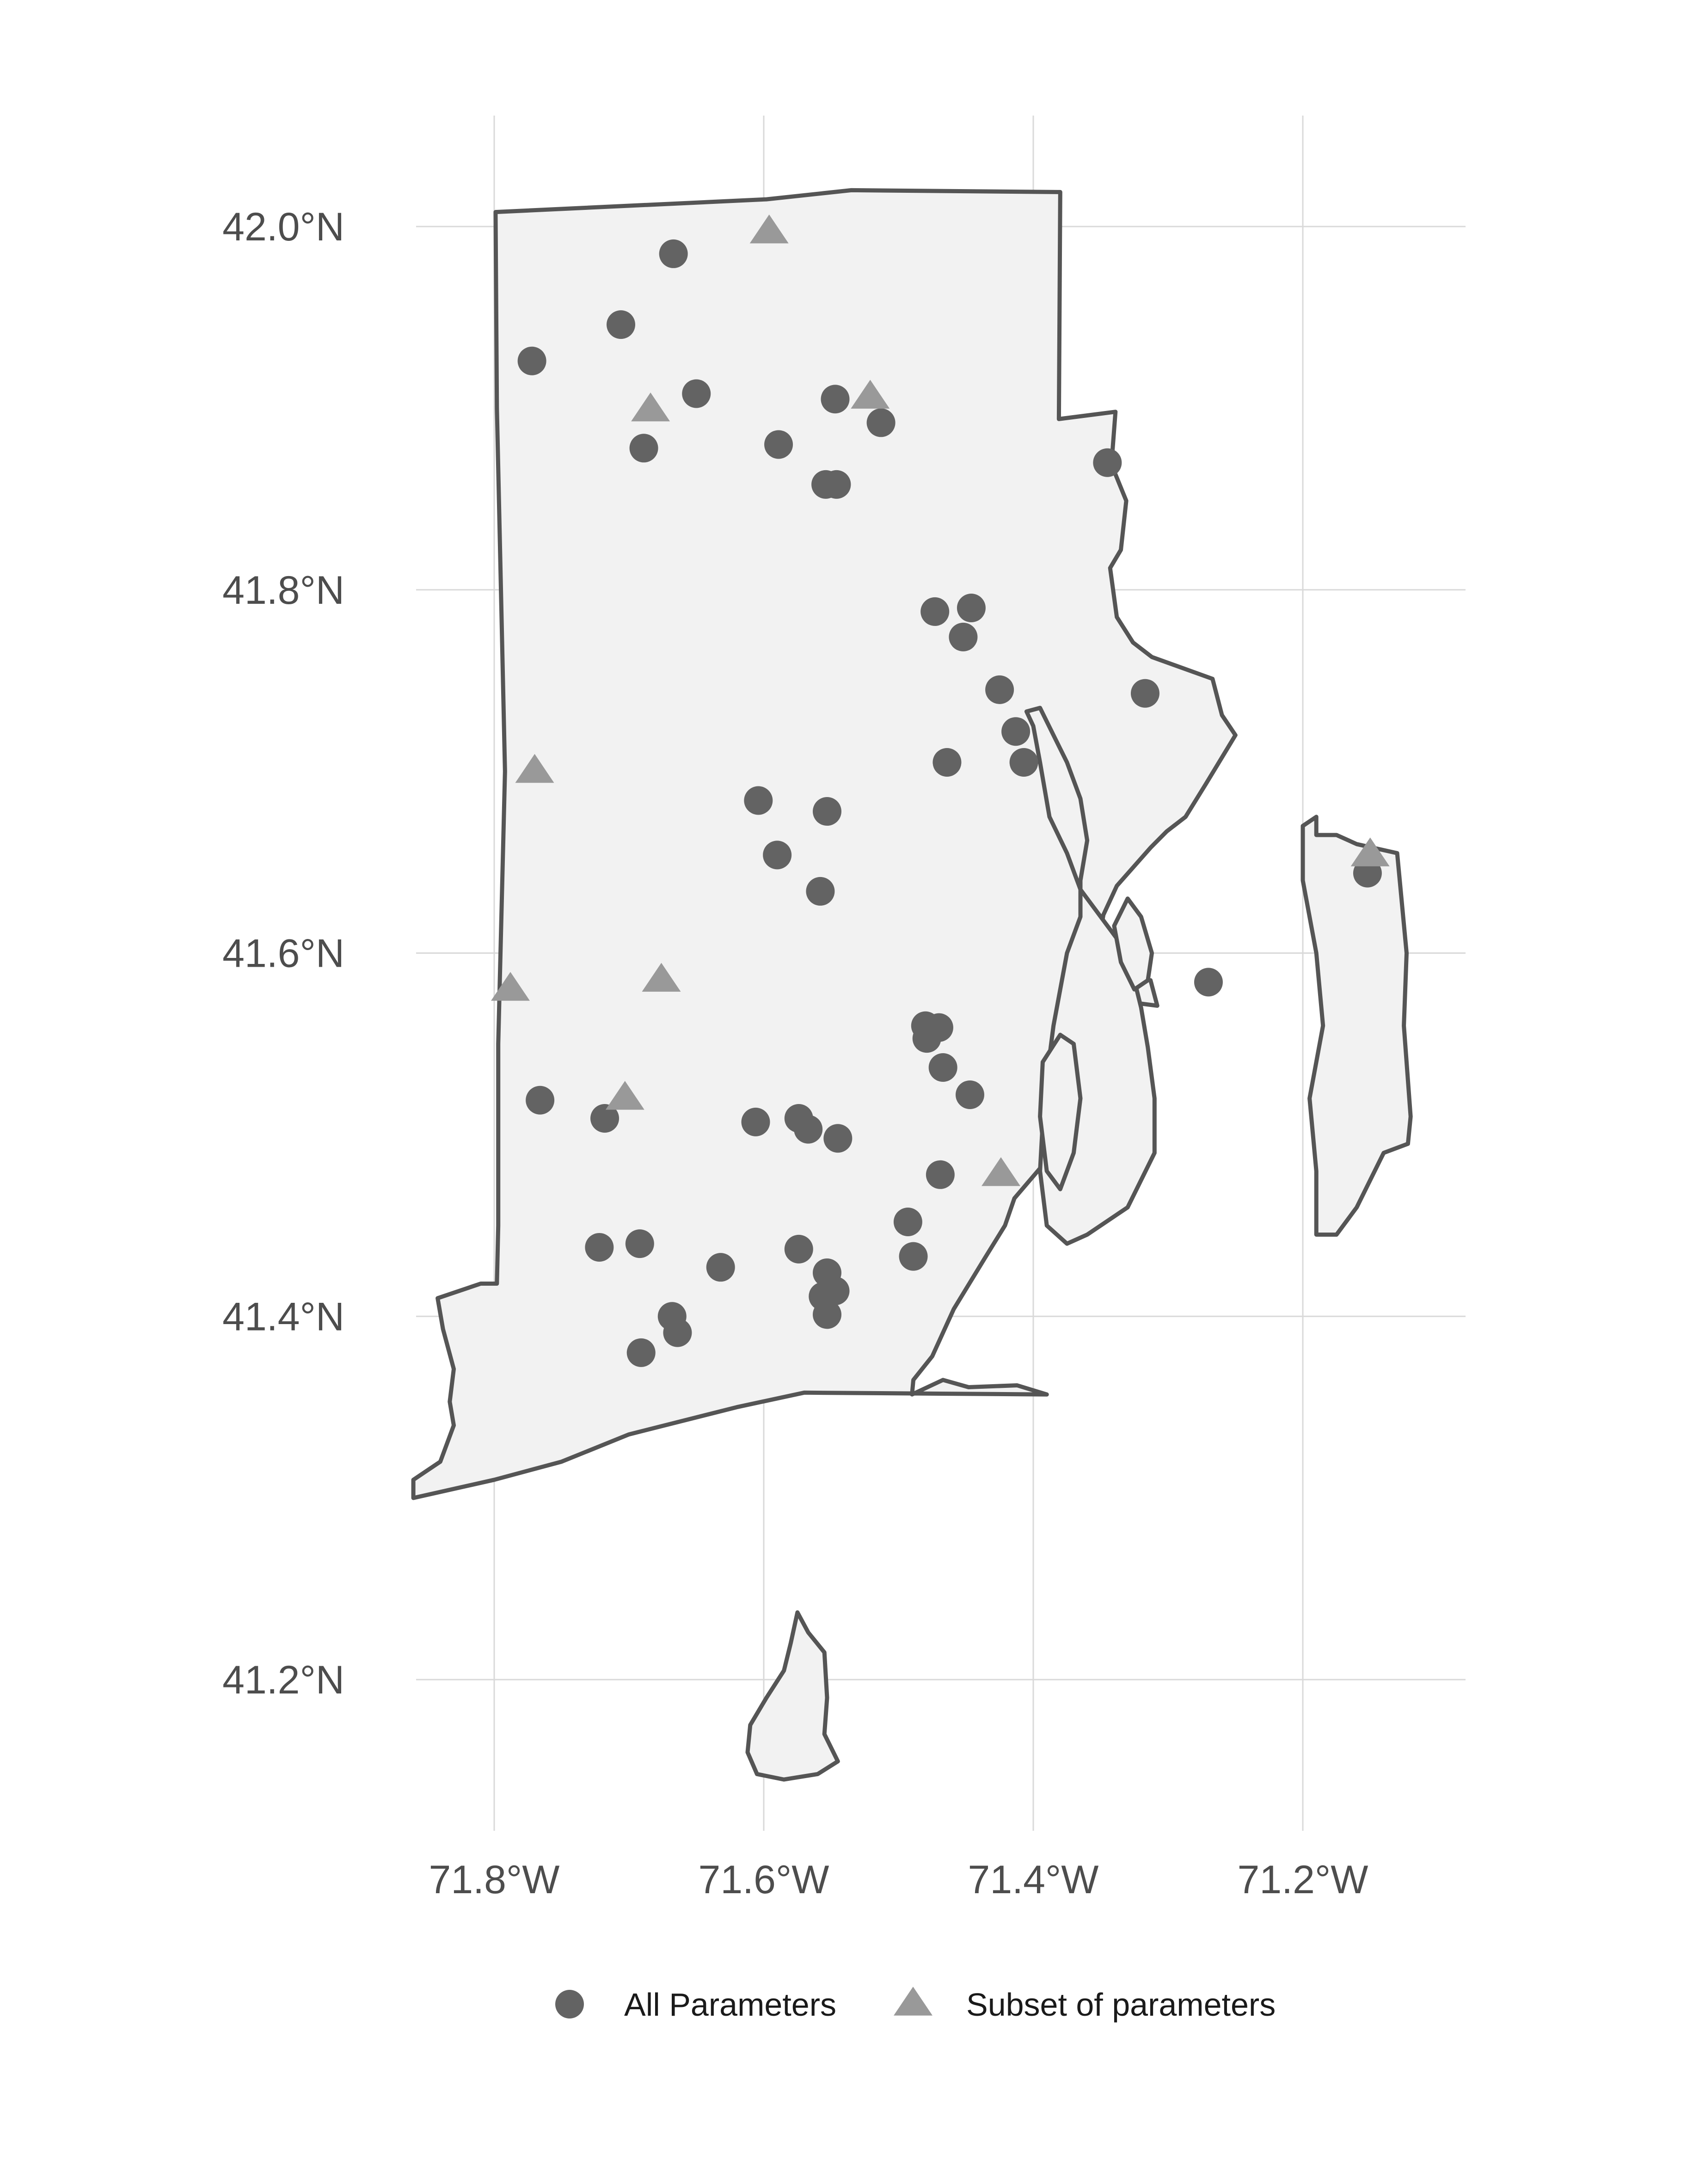 The height and width of the screenshot is (2184, 1687). I want to click on legend-circle-symbol, so click(569, 2004).